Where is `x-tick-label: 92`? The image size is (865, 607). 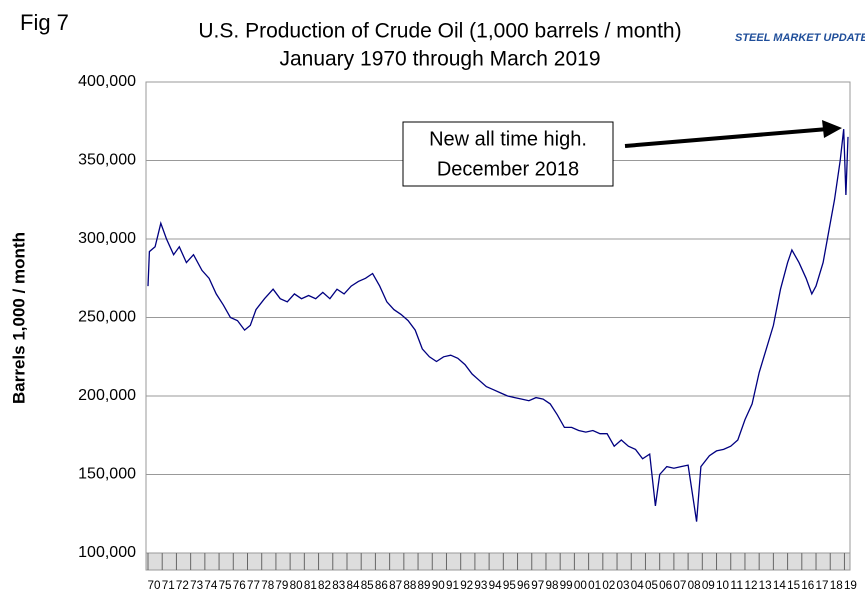 x-tick-label: 92 is located at coordinates (466, 585).